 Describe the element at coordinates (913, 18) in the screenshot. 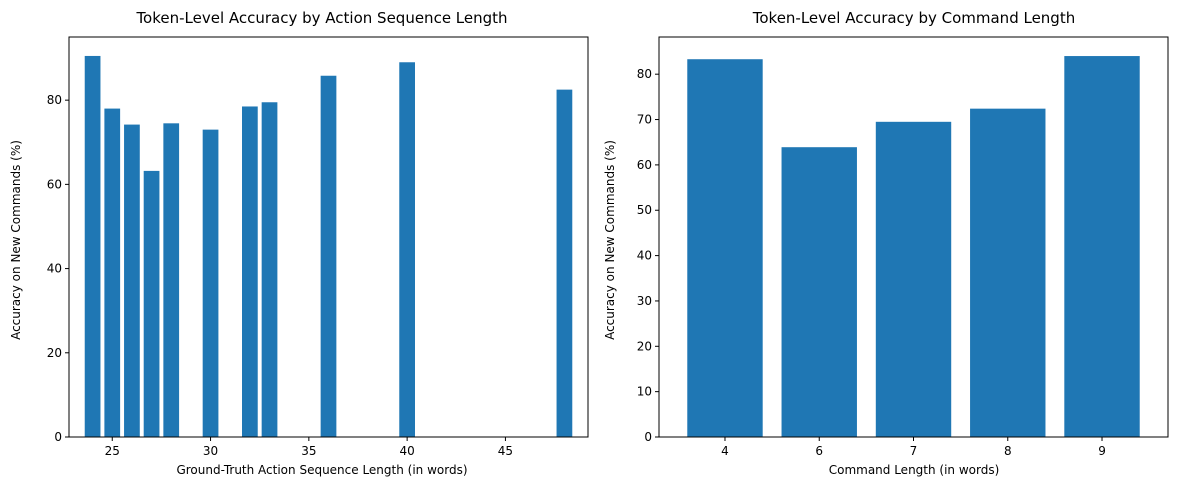

I see `chart-title: Token-Level Accuracy by Command Length` at that location.